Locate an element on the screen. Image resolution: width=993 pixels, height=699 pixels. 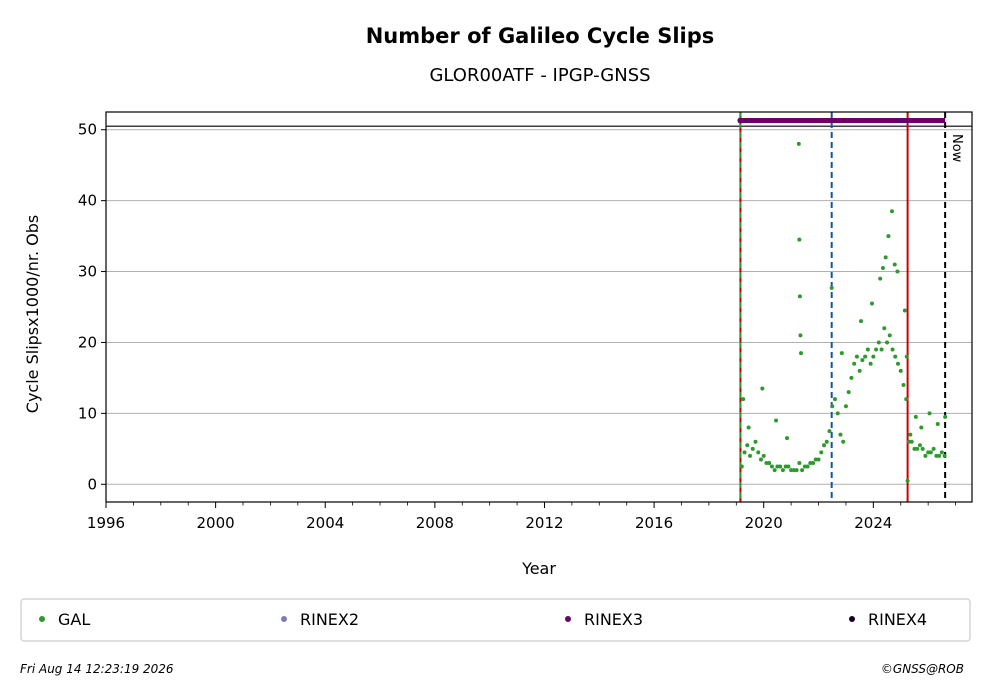
x-tick-label: 2000 is located at coordinates (216, 523).